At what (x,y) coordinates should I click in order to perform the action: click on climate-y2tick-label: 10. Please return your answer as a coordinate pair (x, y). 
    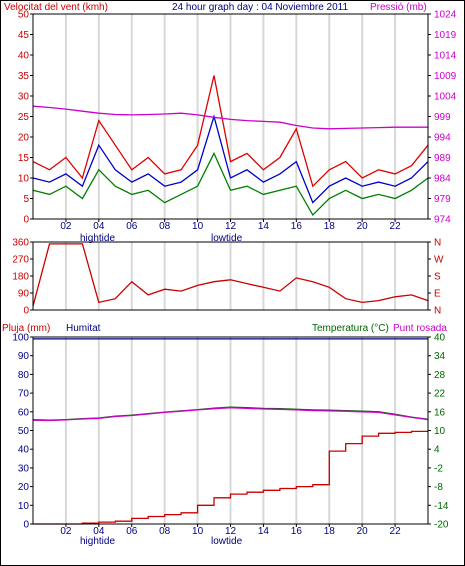
    Looking at the image, I should click on (440, 431).